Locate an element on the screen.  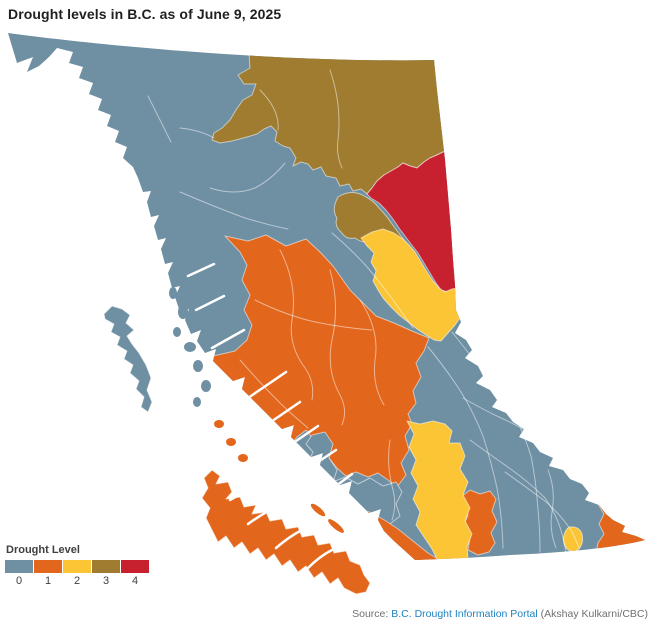
island-inlets is located at coordinates (281, 528).